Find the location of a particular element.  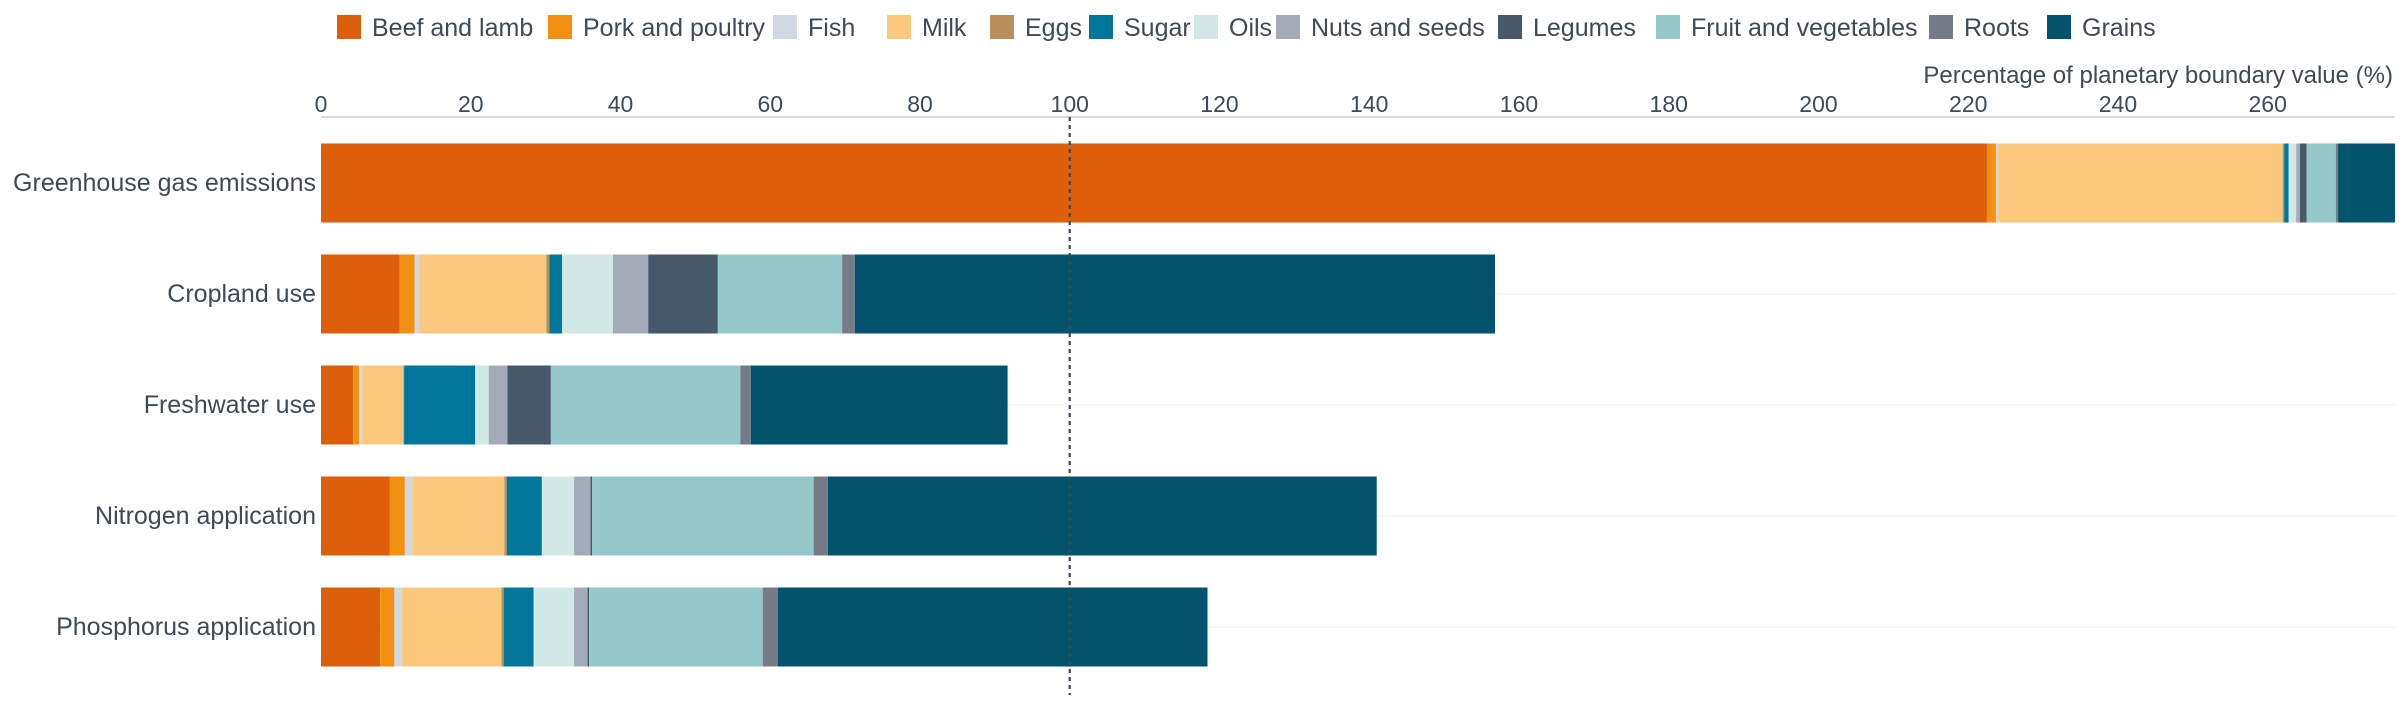

bar-segment-nitrogen-application-milk is located at coordinates (458, 516).